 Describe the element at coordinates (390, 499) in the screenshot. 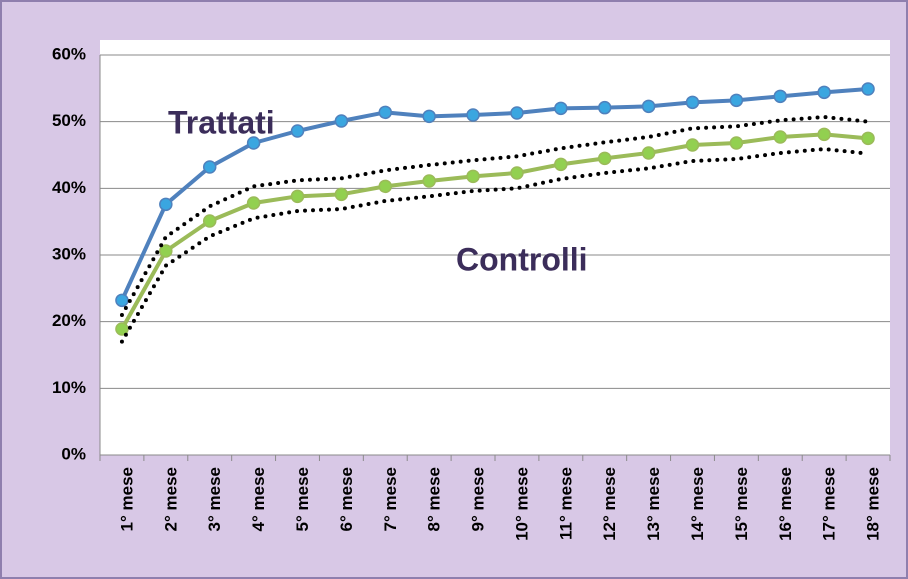

I see `x-tick-label: 7° mese` at that location.